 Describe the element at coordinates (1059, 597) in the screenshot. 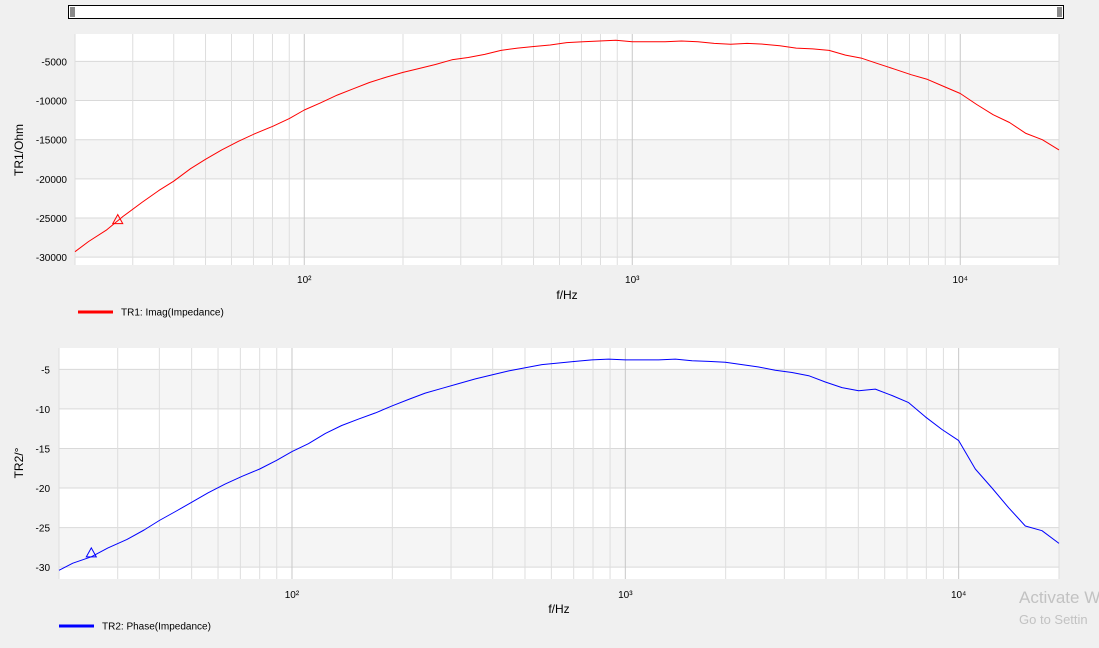

I see `watermark-line1: Activate W` at that location.